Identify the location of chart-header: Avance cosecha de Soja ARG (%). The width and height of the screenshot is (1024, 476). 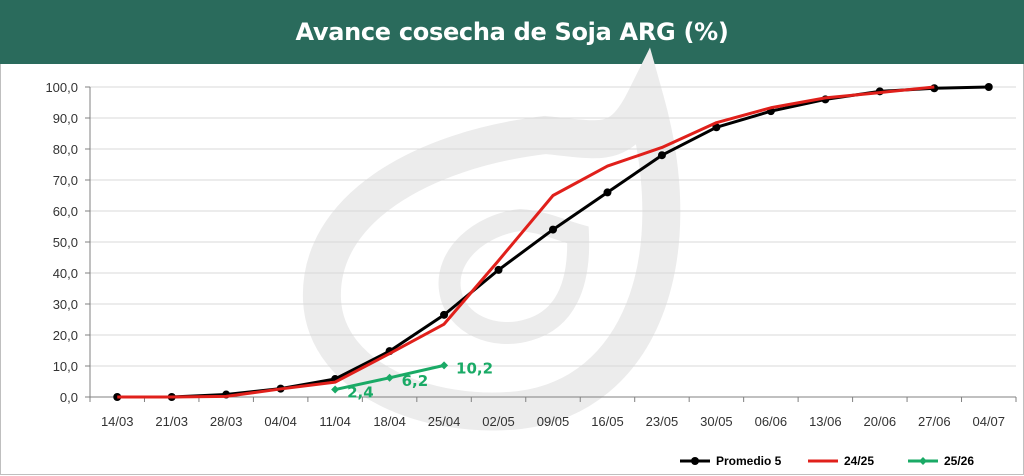
(512, 32).